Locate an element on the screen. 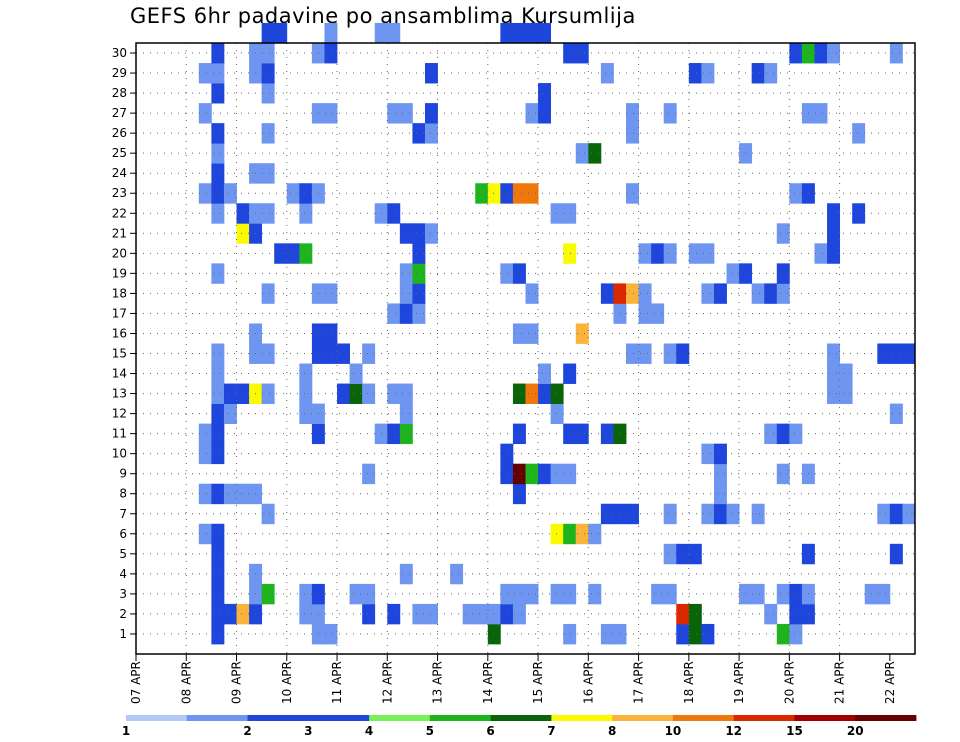 The height and width of the screenshot is (742, 960). y-tick-label: 17 is located at coordinates (119, 313).